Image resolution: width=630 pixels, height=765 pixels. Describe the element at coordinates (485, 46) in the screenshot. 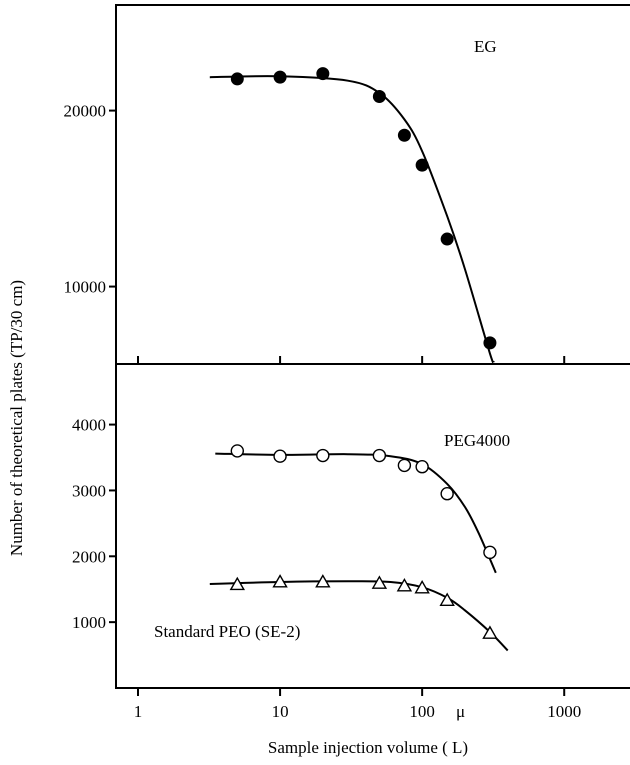

I see `annotation-eg: EG` at that location.